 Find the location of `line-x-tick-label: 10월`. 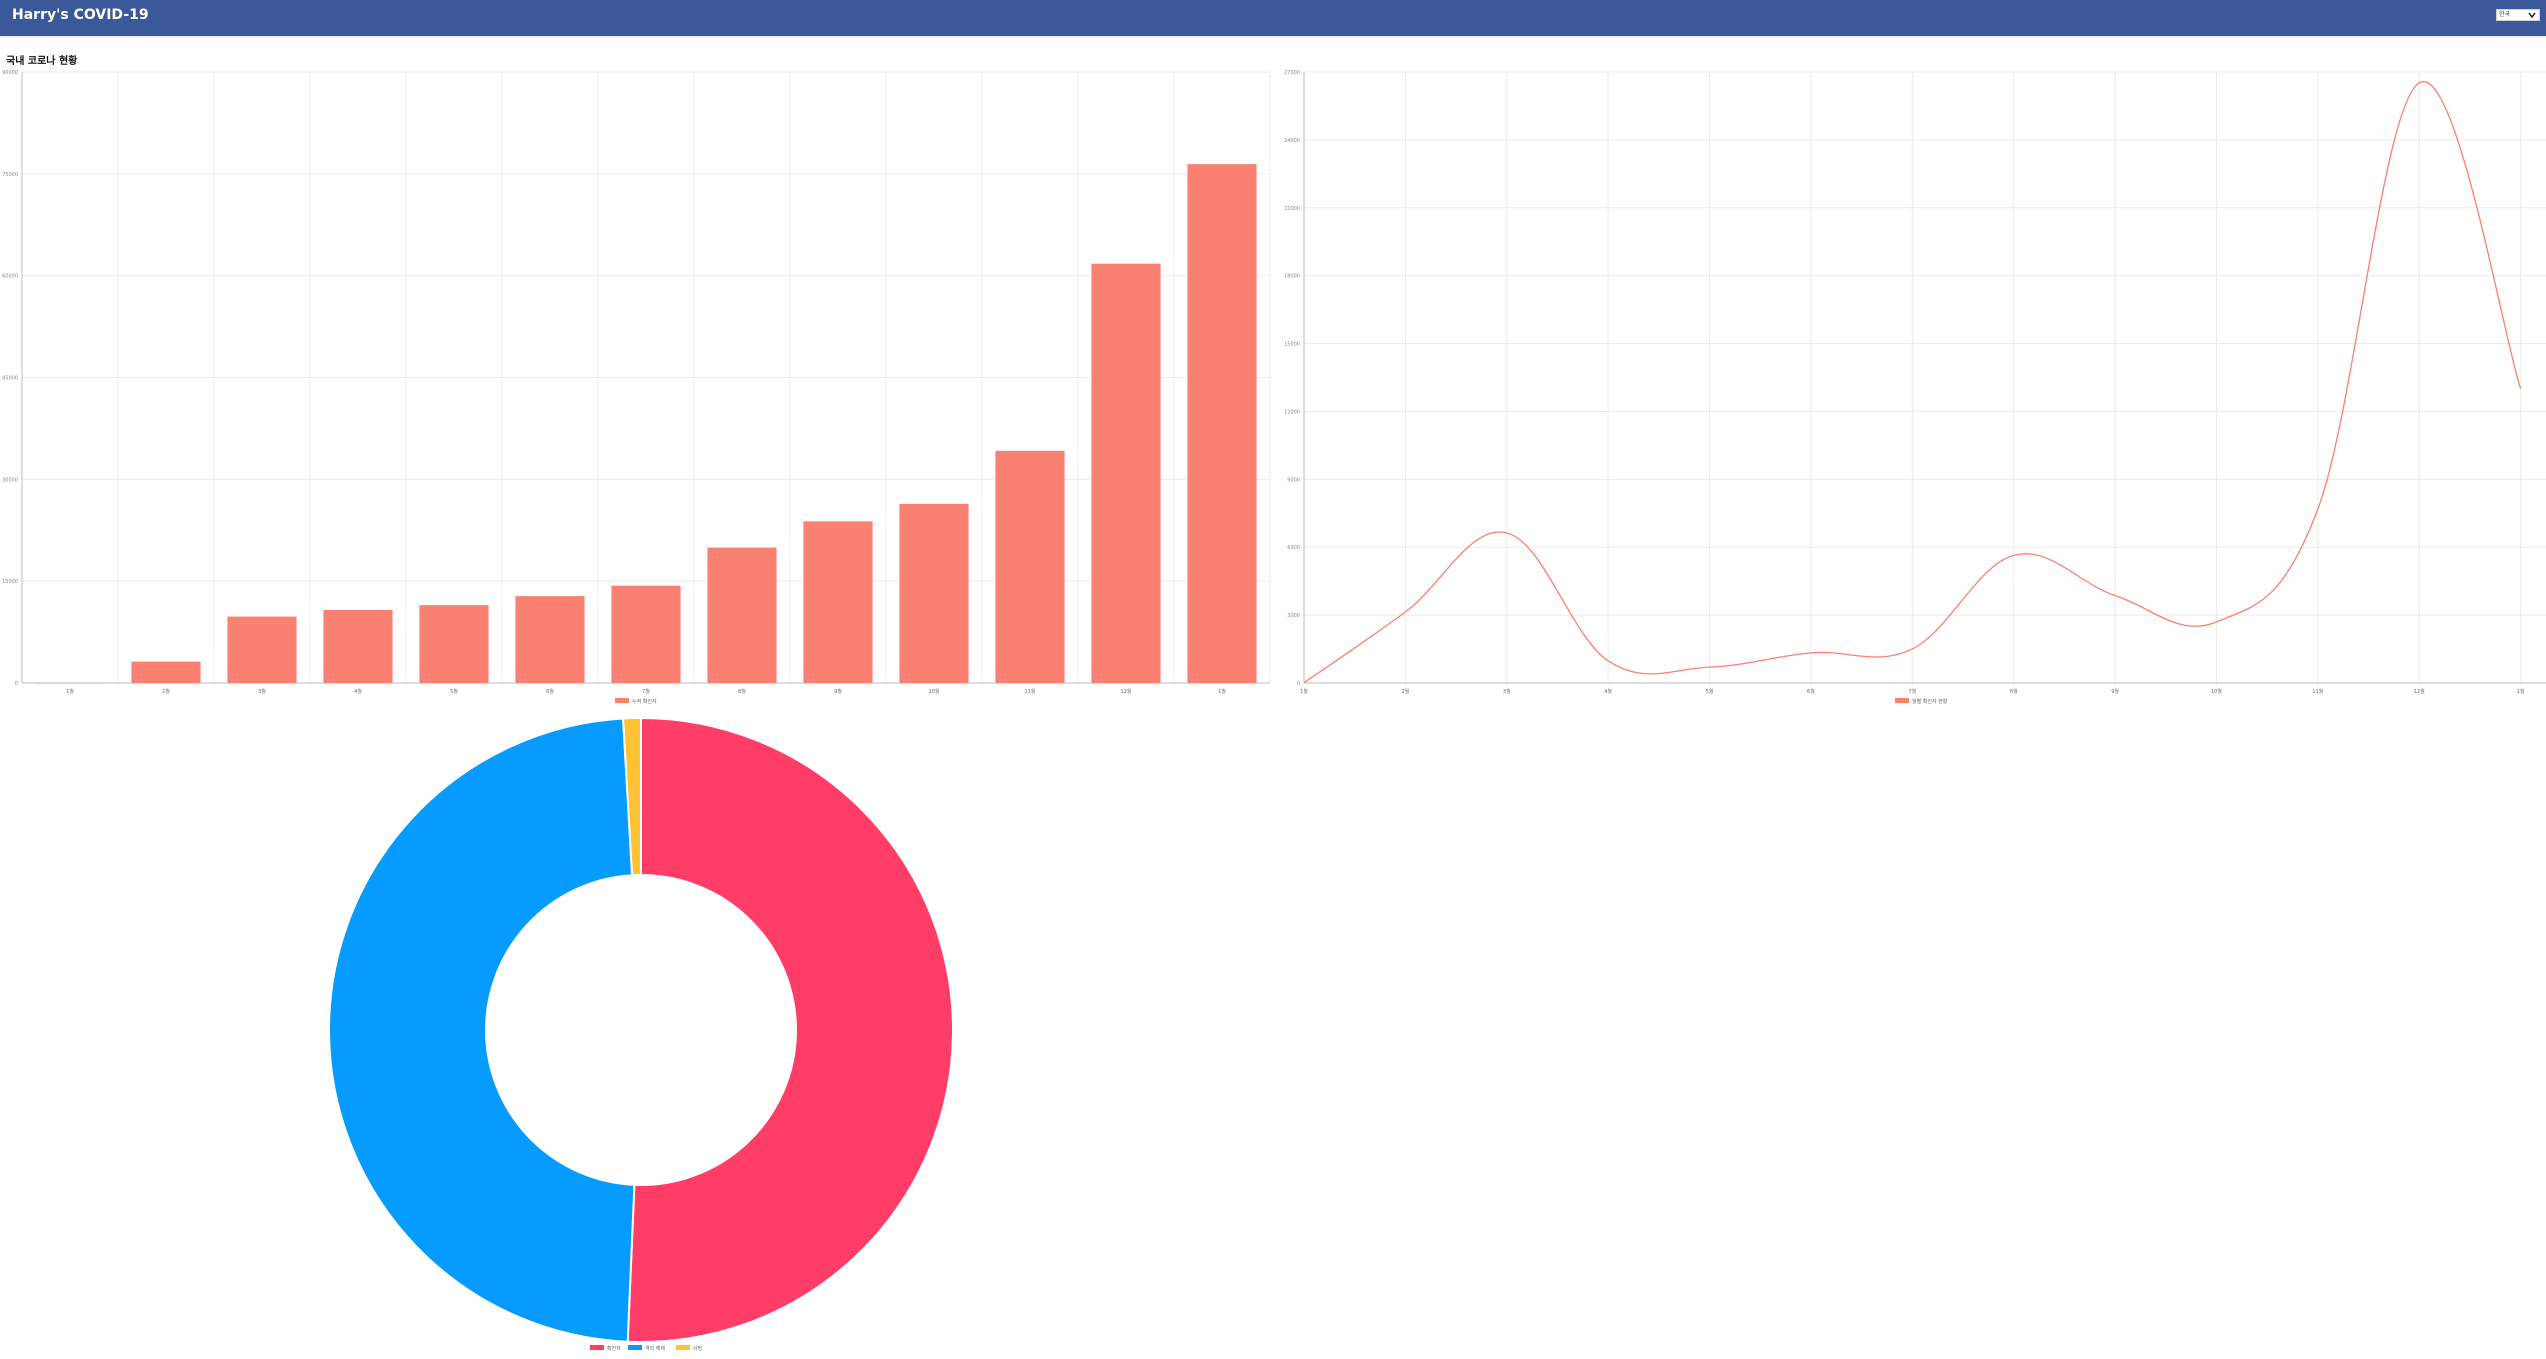

line-x-tick-label: 10월 is located at coordinates (2216, 691).